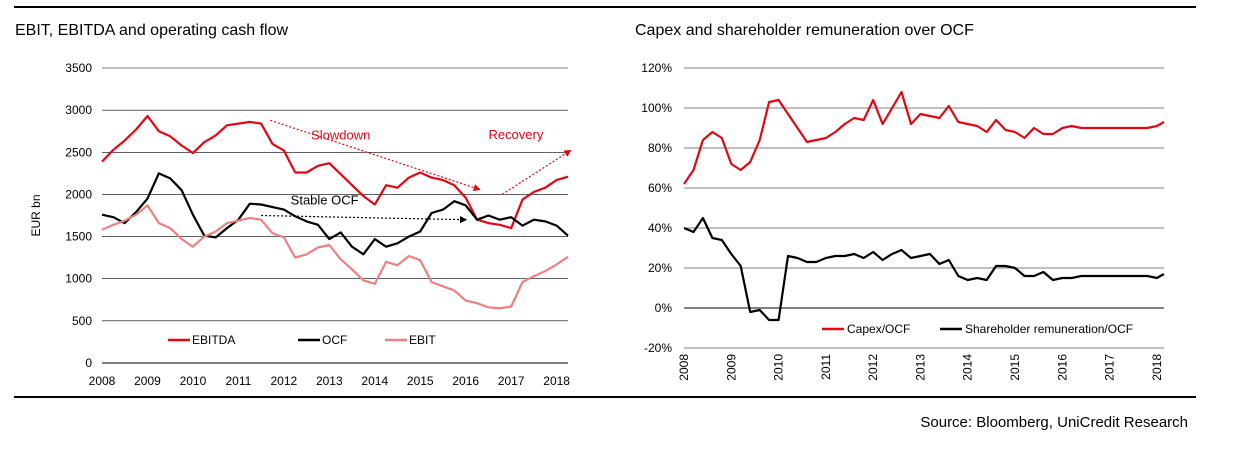 The width and height of the screenshot is (1248, 457). Describe the element at coordinates (605, 397) in the screenshot. I see `bottom-rule` at that location.